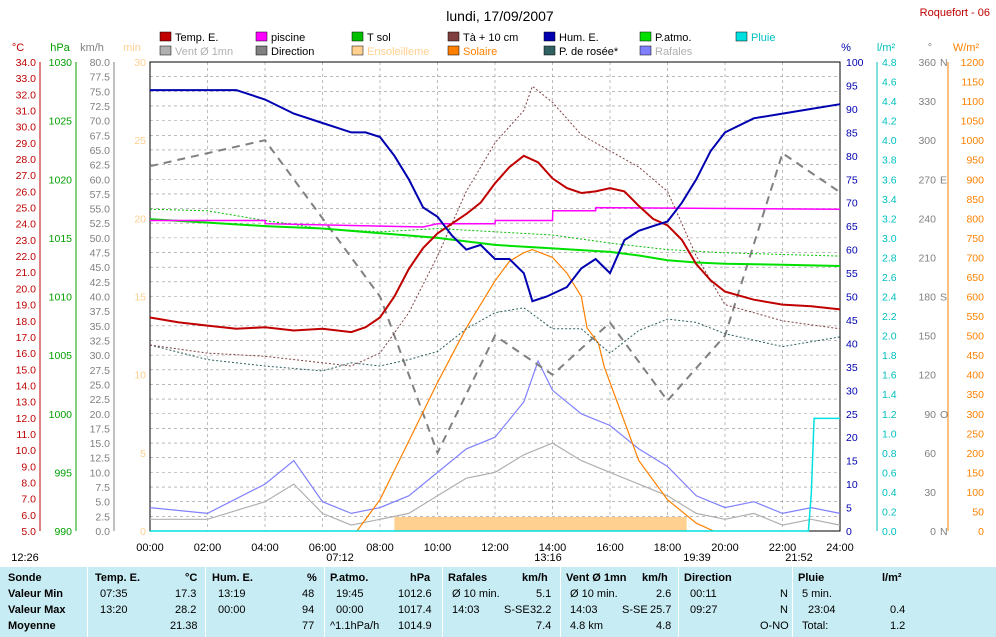  What do you see at coordinates (100, 166) in the screenshot?
I see `kmh-tick: 62.5` at bounding box center [100, 166].